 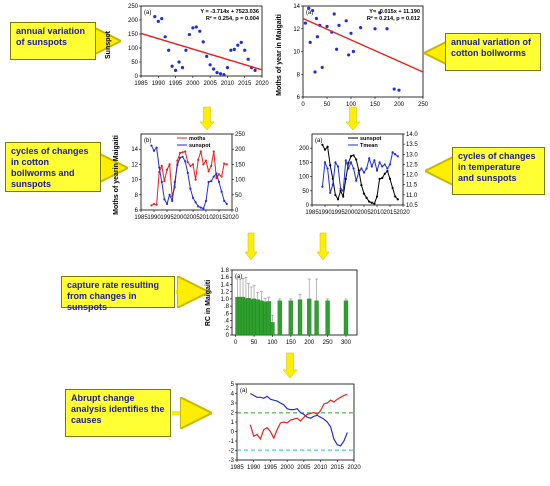 What do you see at coordinates (159, 84) in the screenshot?
I see `x-tick-label: 1990` at bounding box center [159, 84].